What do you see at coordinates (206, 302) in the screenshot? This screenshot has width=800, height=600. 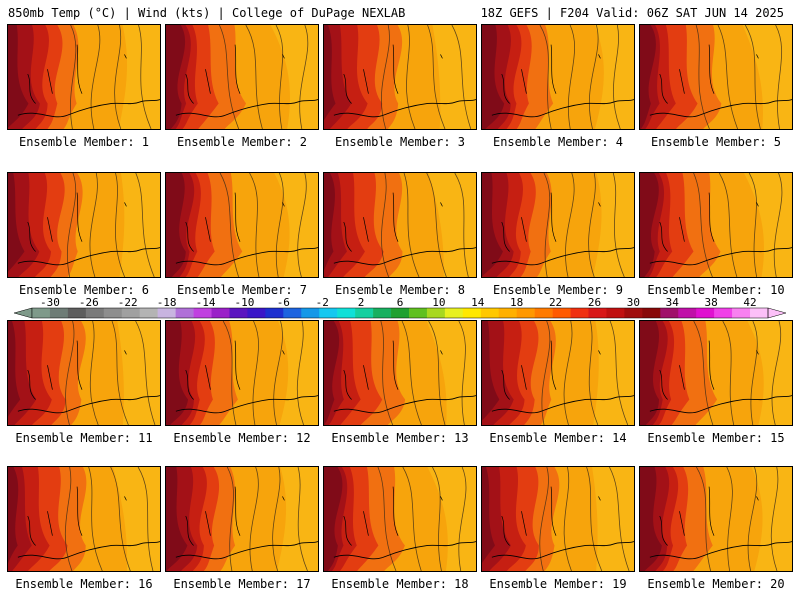 I see `colorbar-tick-label: -14` at bounding box center [206, 302].